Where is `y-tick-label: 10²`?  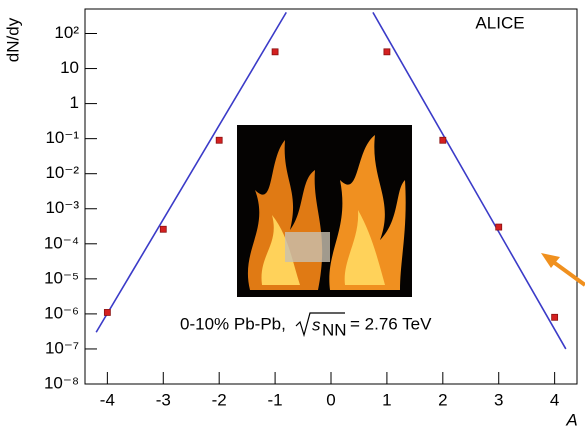
y-tick-label: 10² is located at coordinates (66, 32).